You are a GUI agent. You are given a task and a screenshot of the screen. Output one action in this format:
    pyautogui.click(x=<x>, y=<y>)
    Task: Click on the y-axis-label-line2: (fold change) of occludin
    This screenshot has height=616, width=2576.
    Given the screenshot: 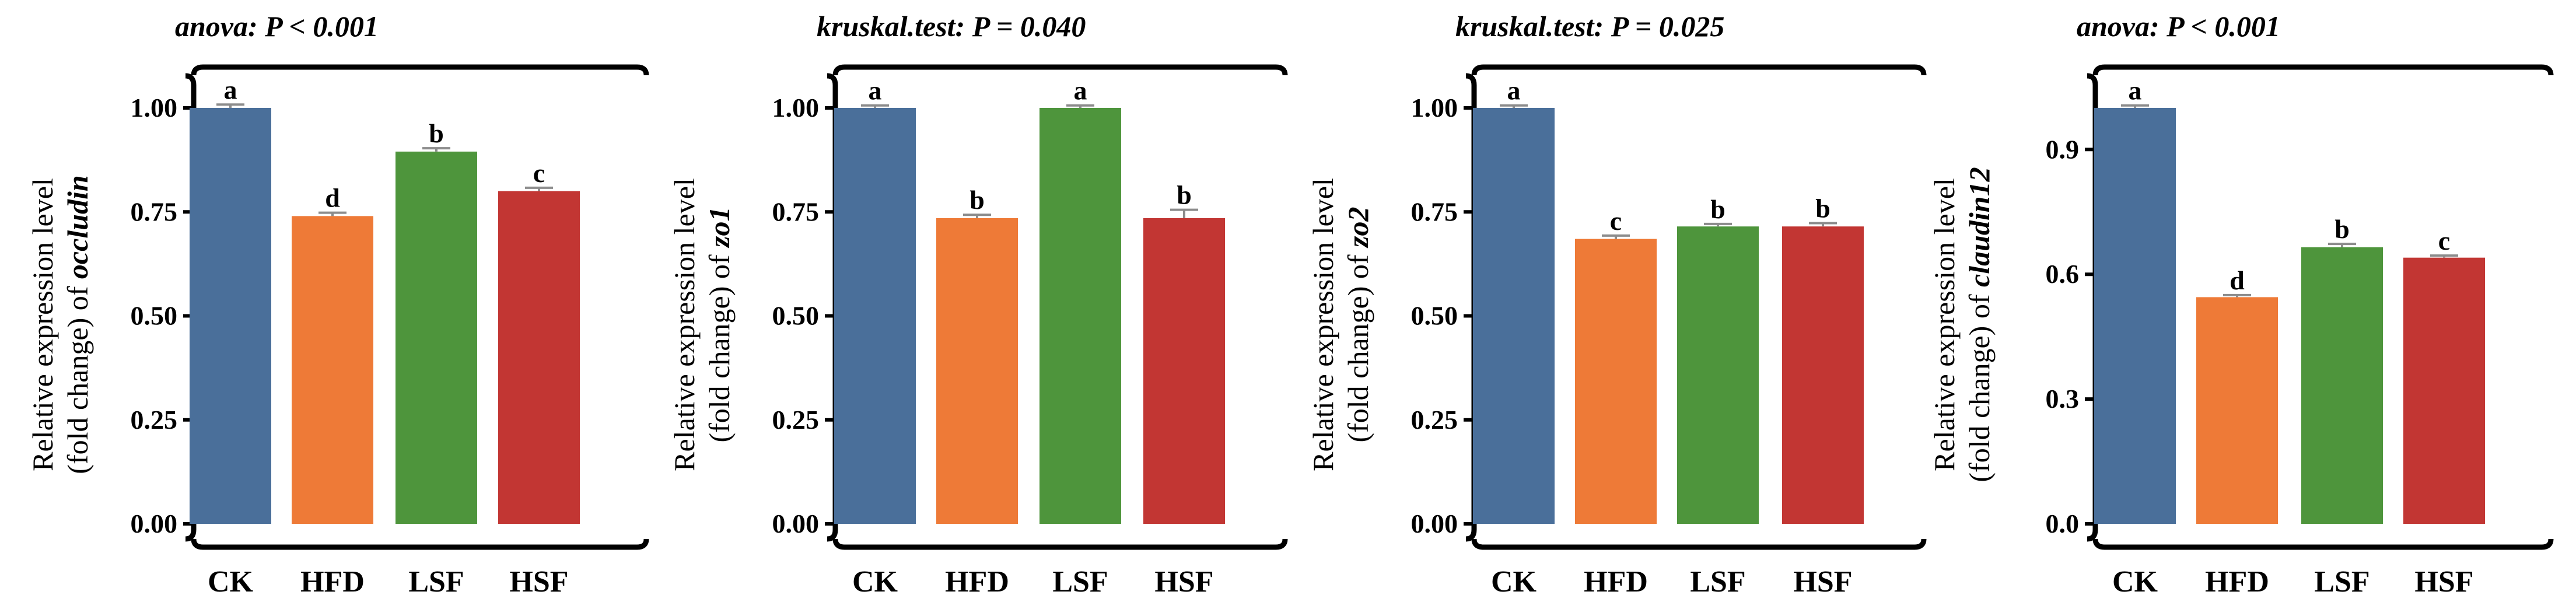 What is the action you would take?
    pyautogui.click(x=78, y=324)
    